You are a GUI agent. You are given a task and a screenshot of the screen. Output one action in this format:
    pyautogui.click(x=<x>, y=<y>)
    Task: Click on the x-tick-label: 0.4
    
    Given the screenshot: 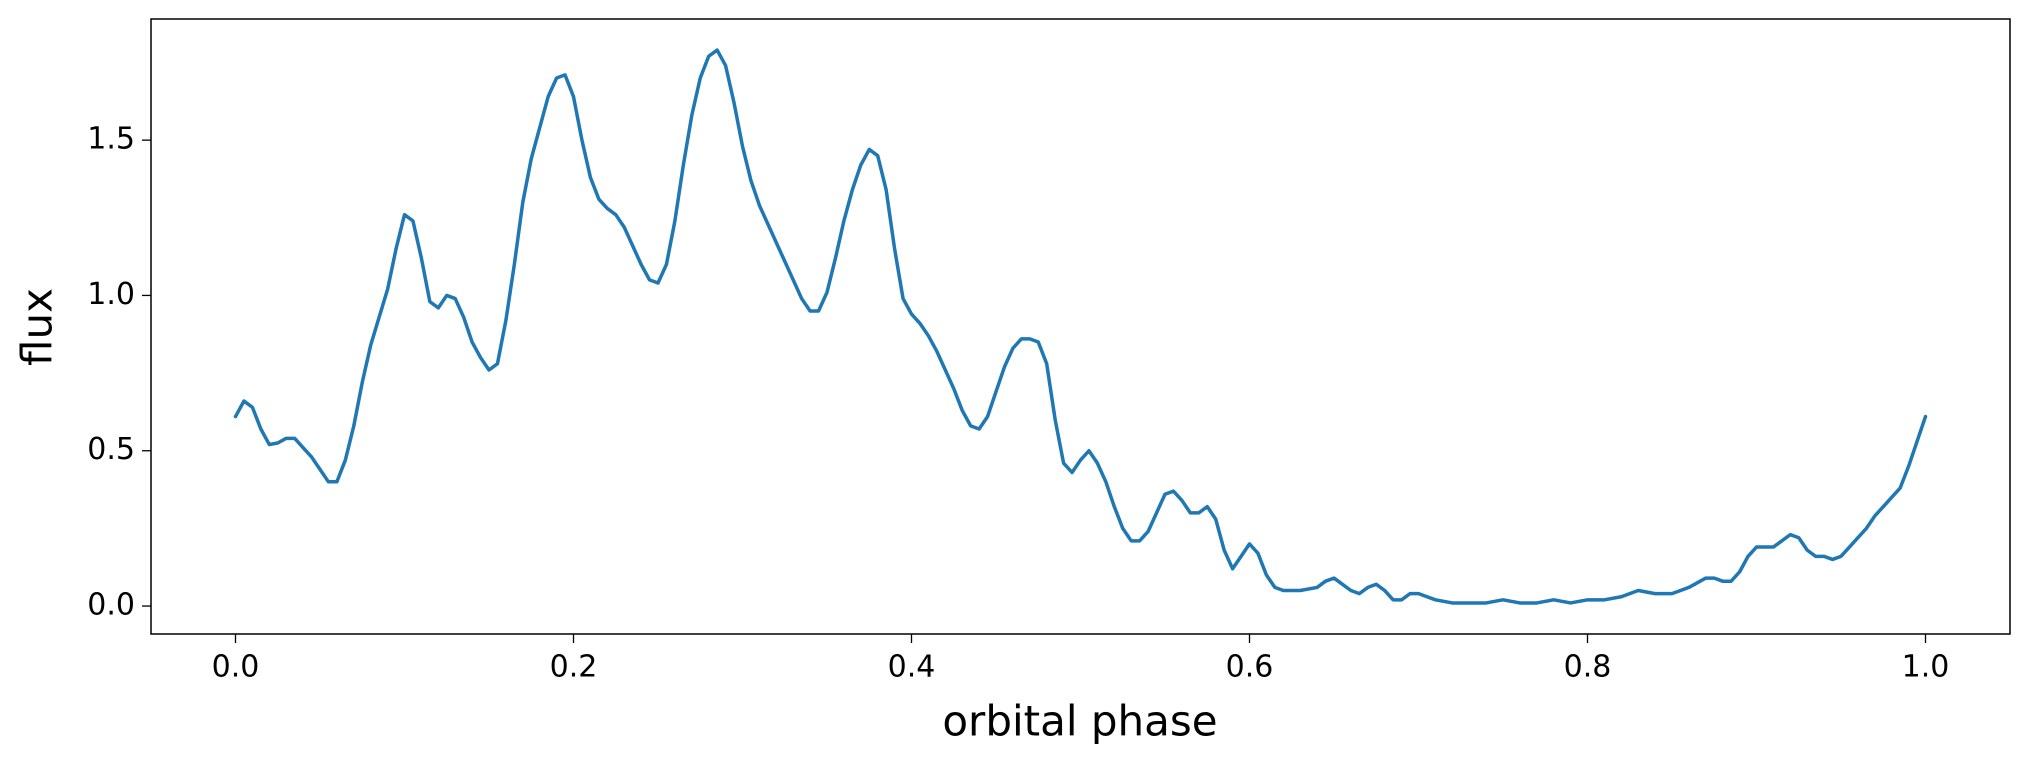 What is the action you would take?
    pyautogui.click(x=912, y=667)
    